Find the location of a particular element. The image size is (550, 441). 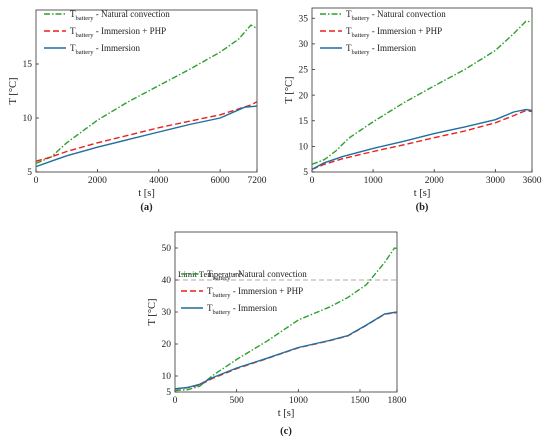

panel-label-a: (a) is located at coordinates (146, 207).